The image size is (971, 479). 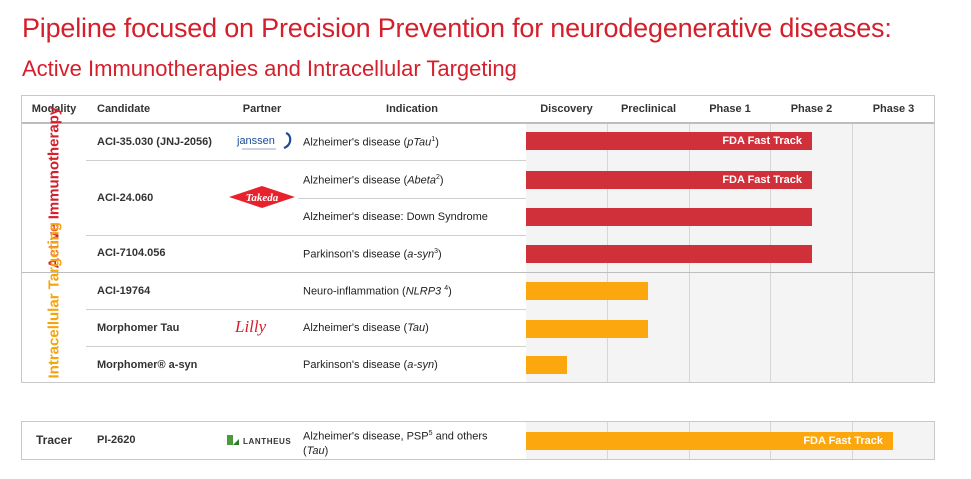 I want to click on indication-row-4: Parkinson's disease (a-syn3), so click(x=372, y=254).